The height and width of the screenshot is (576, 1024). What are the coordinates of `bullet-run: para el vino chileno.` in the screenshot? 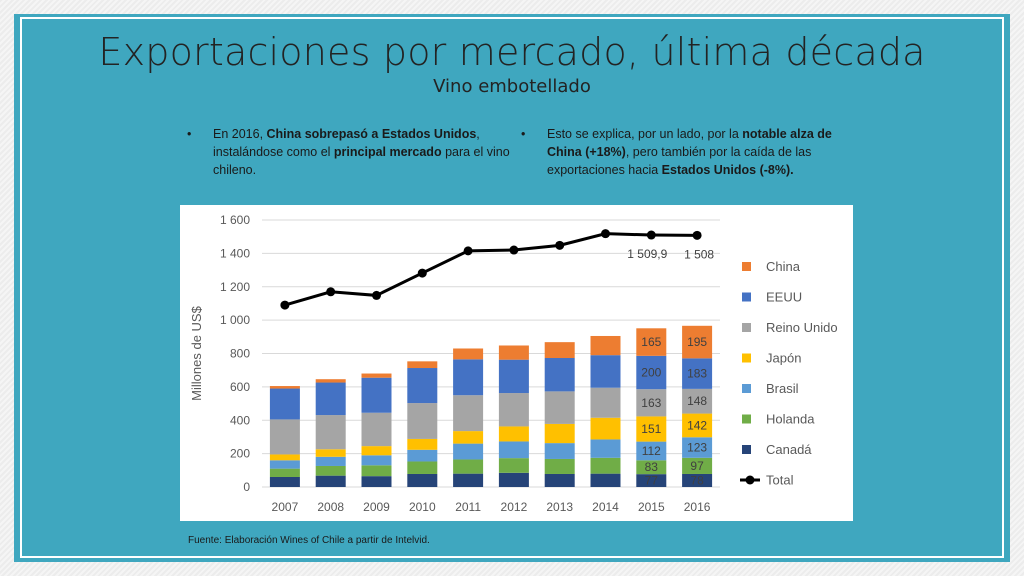 It's located at (361, 161).